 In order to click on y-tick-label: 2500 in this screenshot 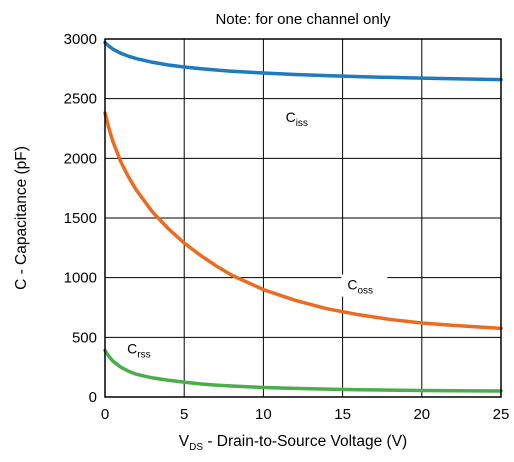, I will do `click(80, 99)`.